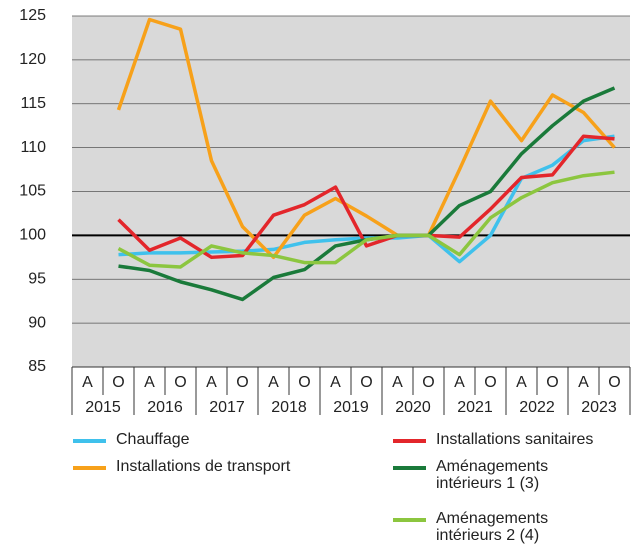 The height and width of the screenshot is (545, 635). I want to click on legend-label: Chauffage, so click(153, 439).